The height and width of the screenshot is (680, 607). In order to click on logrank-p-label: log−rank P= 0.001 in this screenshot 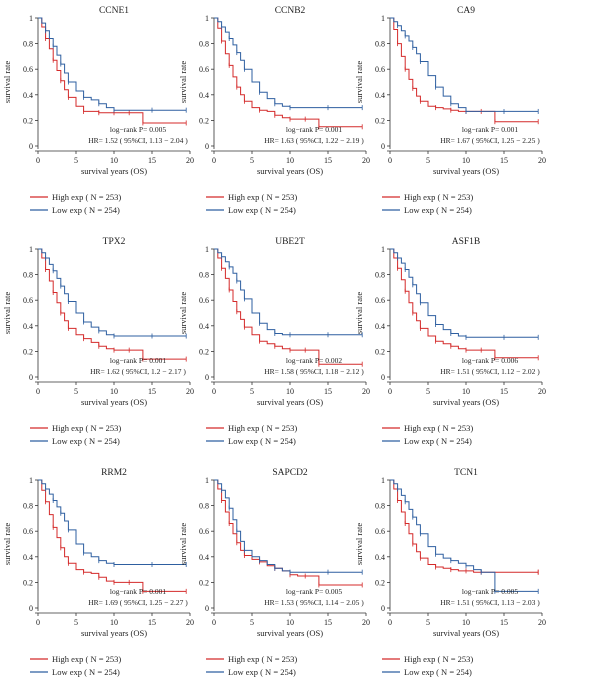, I will do `click(314, 129)`.